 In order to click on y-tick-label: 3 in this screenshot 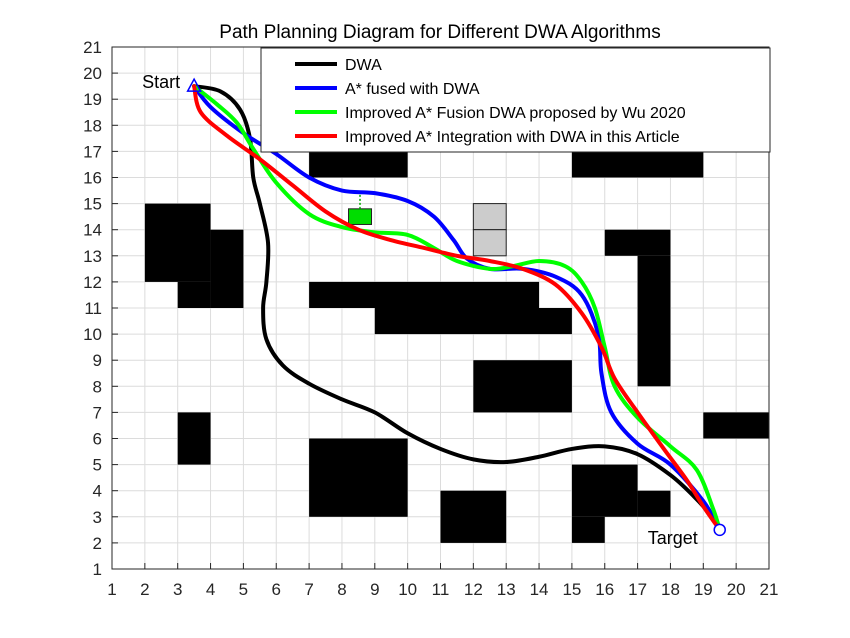, I will do `click(97, 517)`.